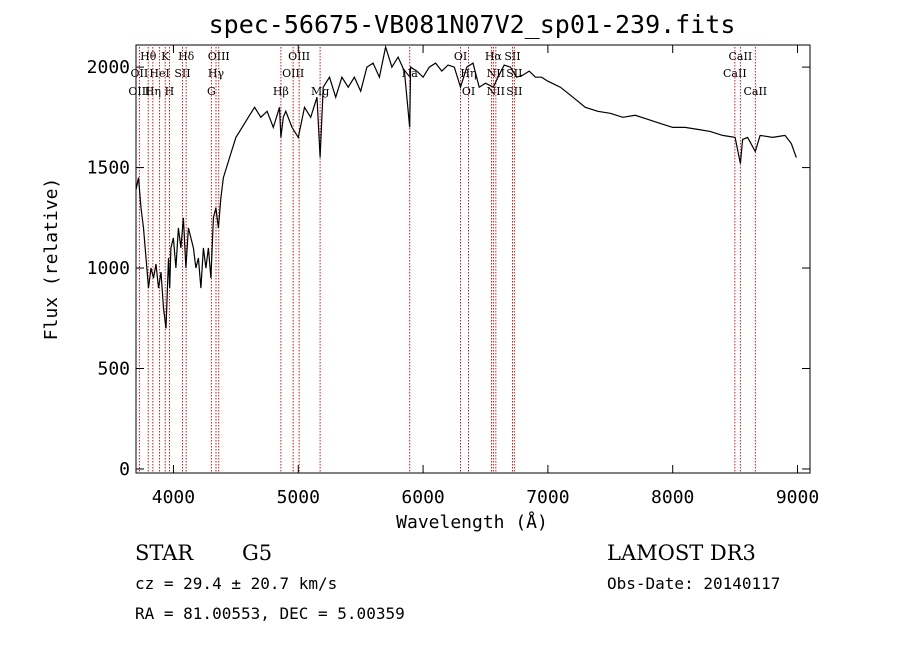 Image resolution: width=900 pixels, height=649 pixels. Describe the element at coordinates (108, 268) in the screenshot. I see `y-tick-label: 1000` at that location.